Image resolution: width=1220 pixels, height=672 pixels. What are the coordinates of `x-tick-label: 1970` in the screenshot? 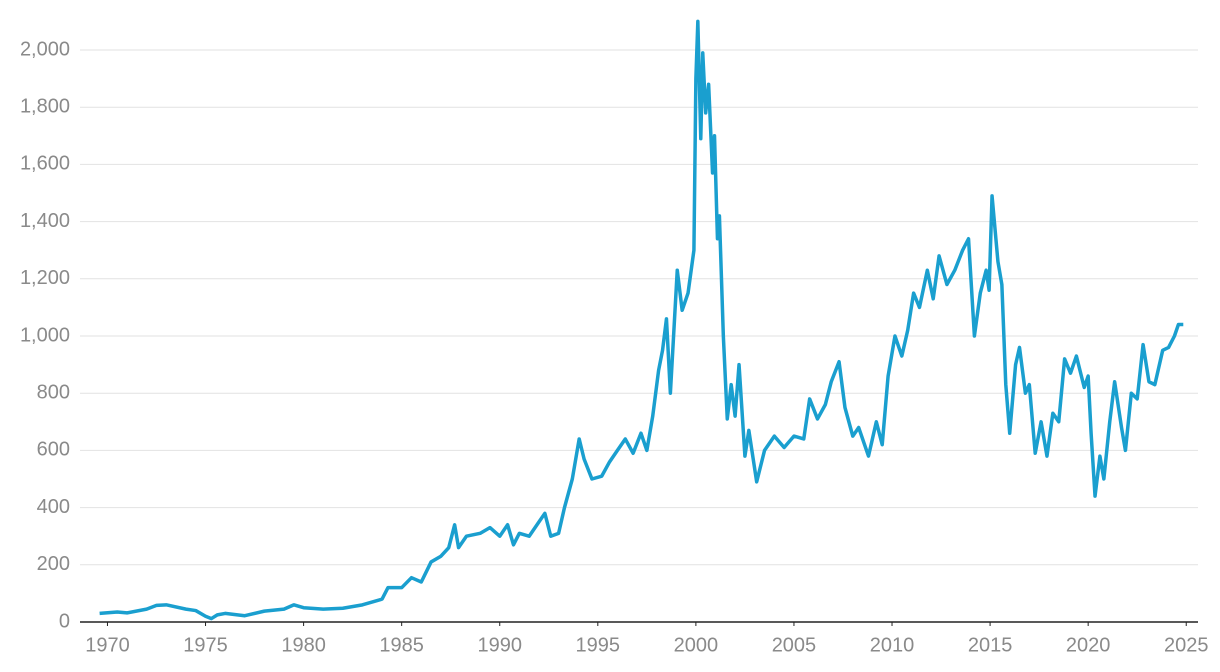 It's located at (107, 645).